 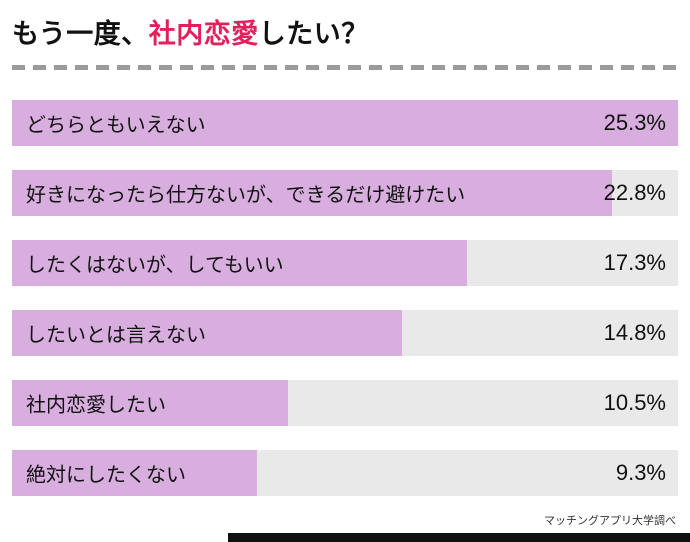 I want to click on bar-row: したくはないが、してもいい 17.3%, so click(x=345, y=263).